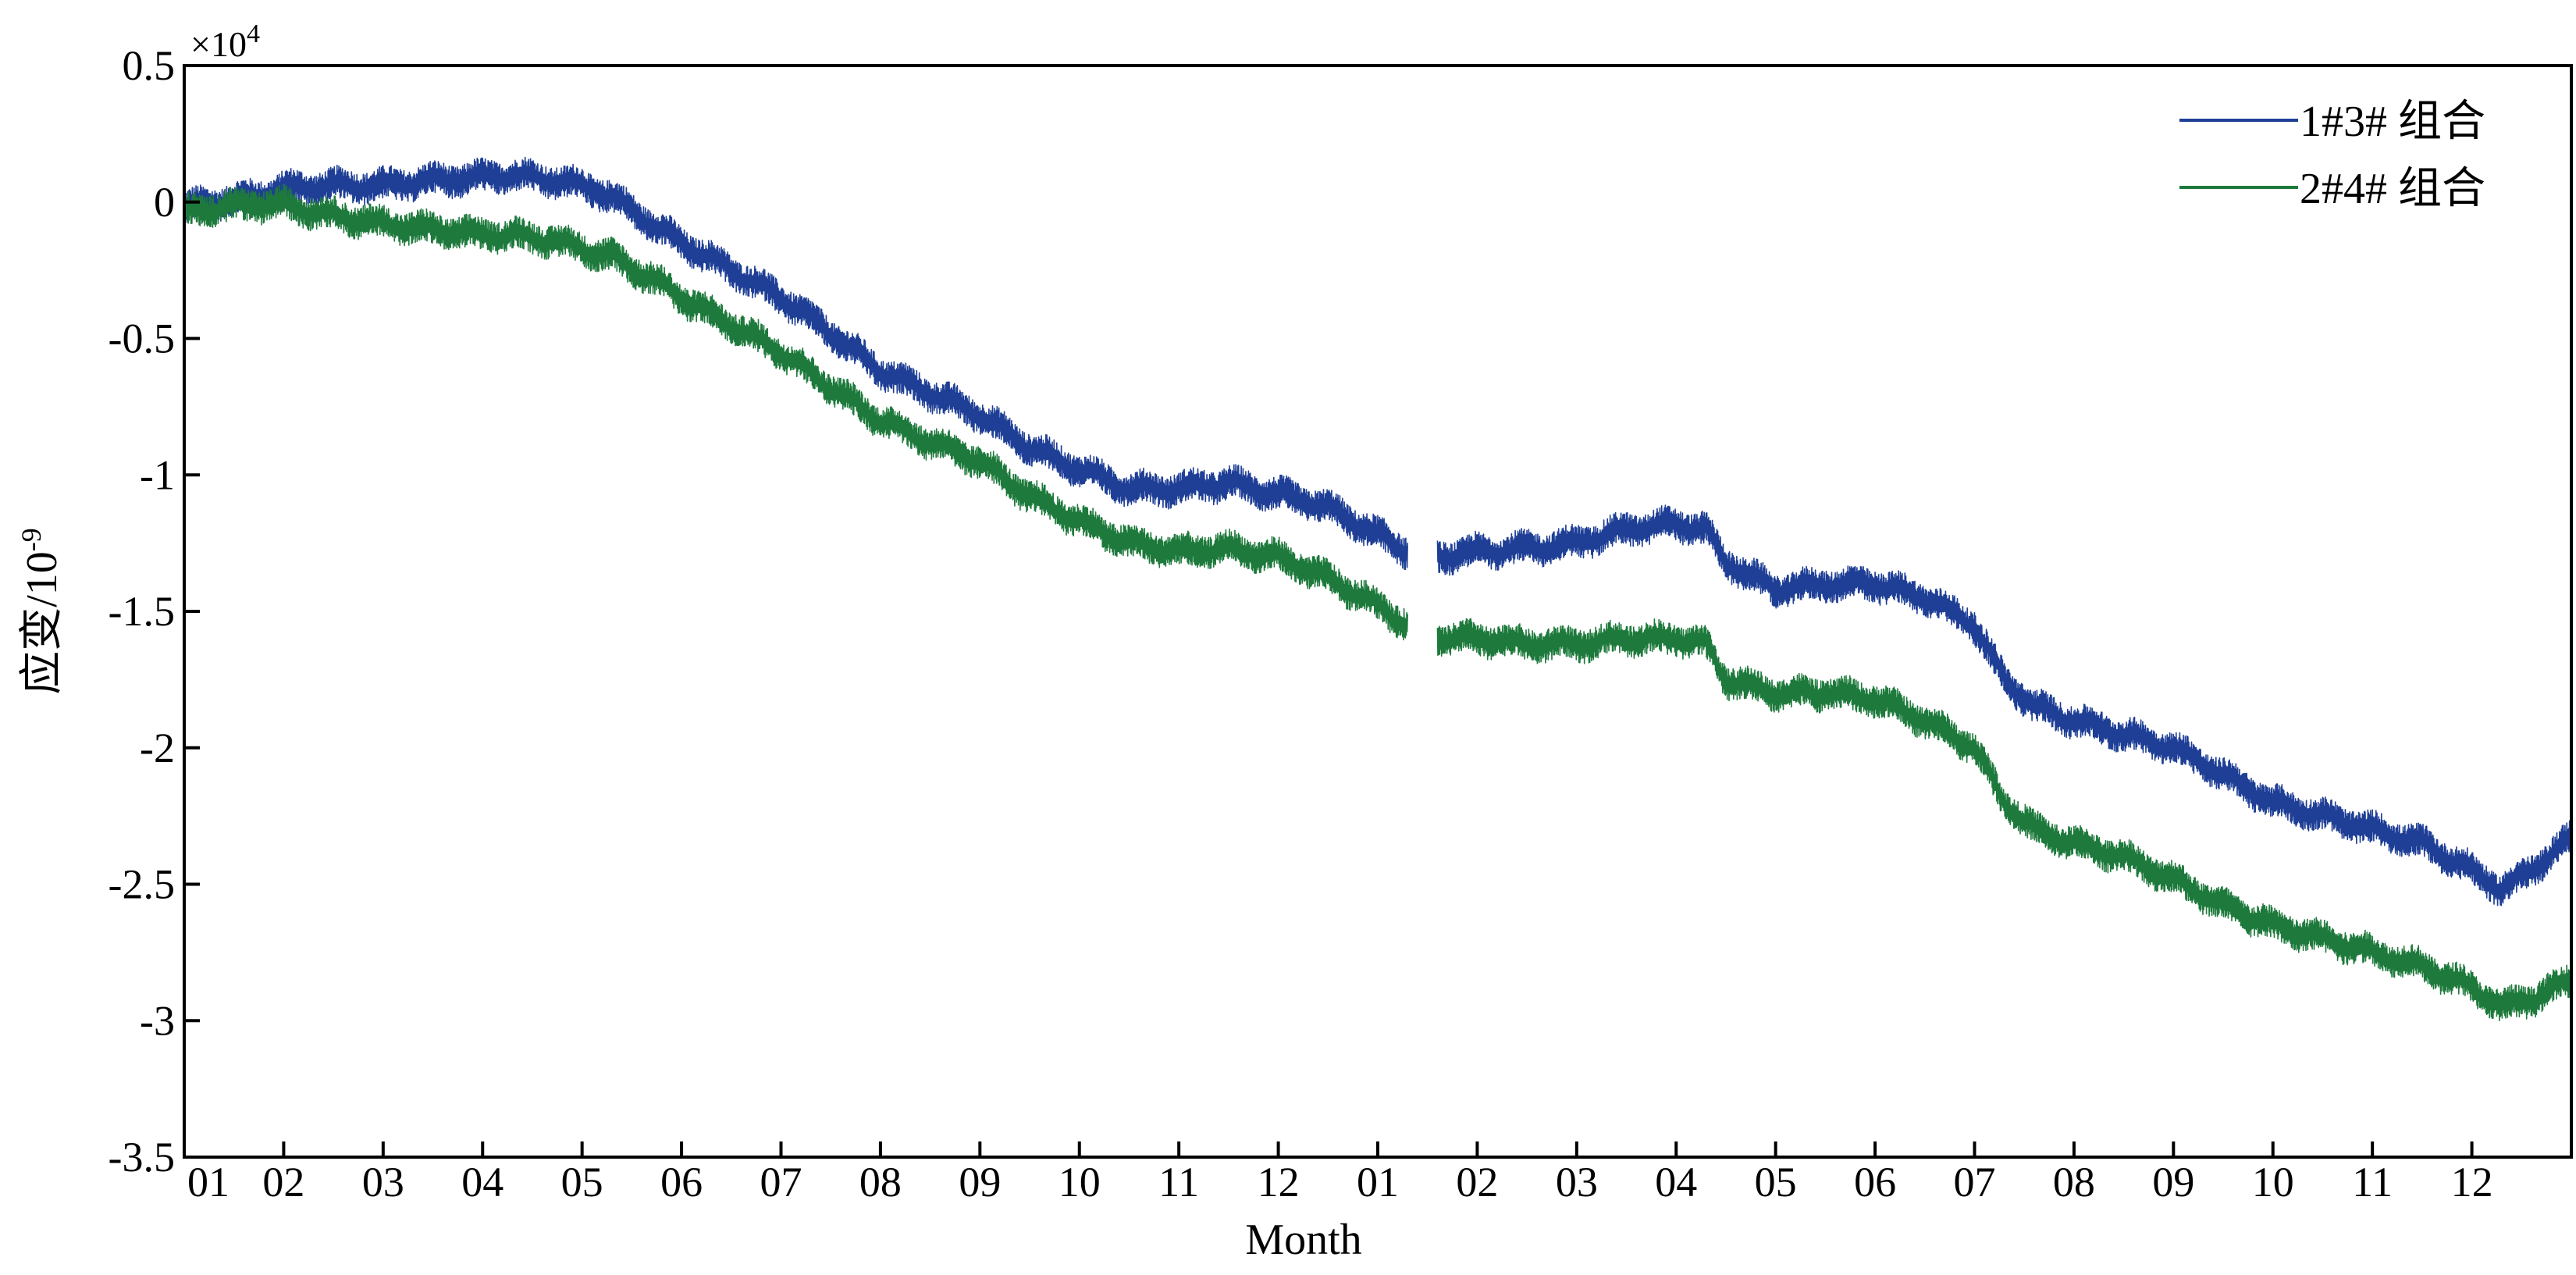 This screenshot has height=1275, width=2576. Describe the element at coordinates (164, 202) in the screenshot. I see `y-tick-label: 0` at that location.